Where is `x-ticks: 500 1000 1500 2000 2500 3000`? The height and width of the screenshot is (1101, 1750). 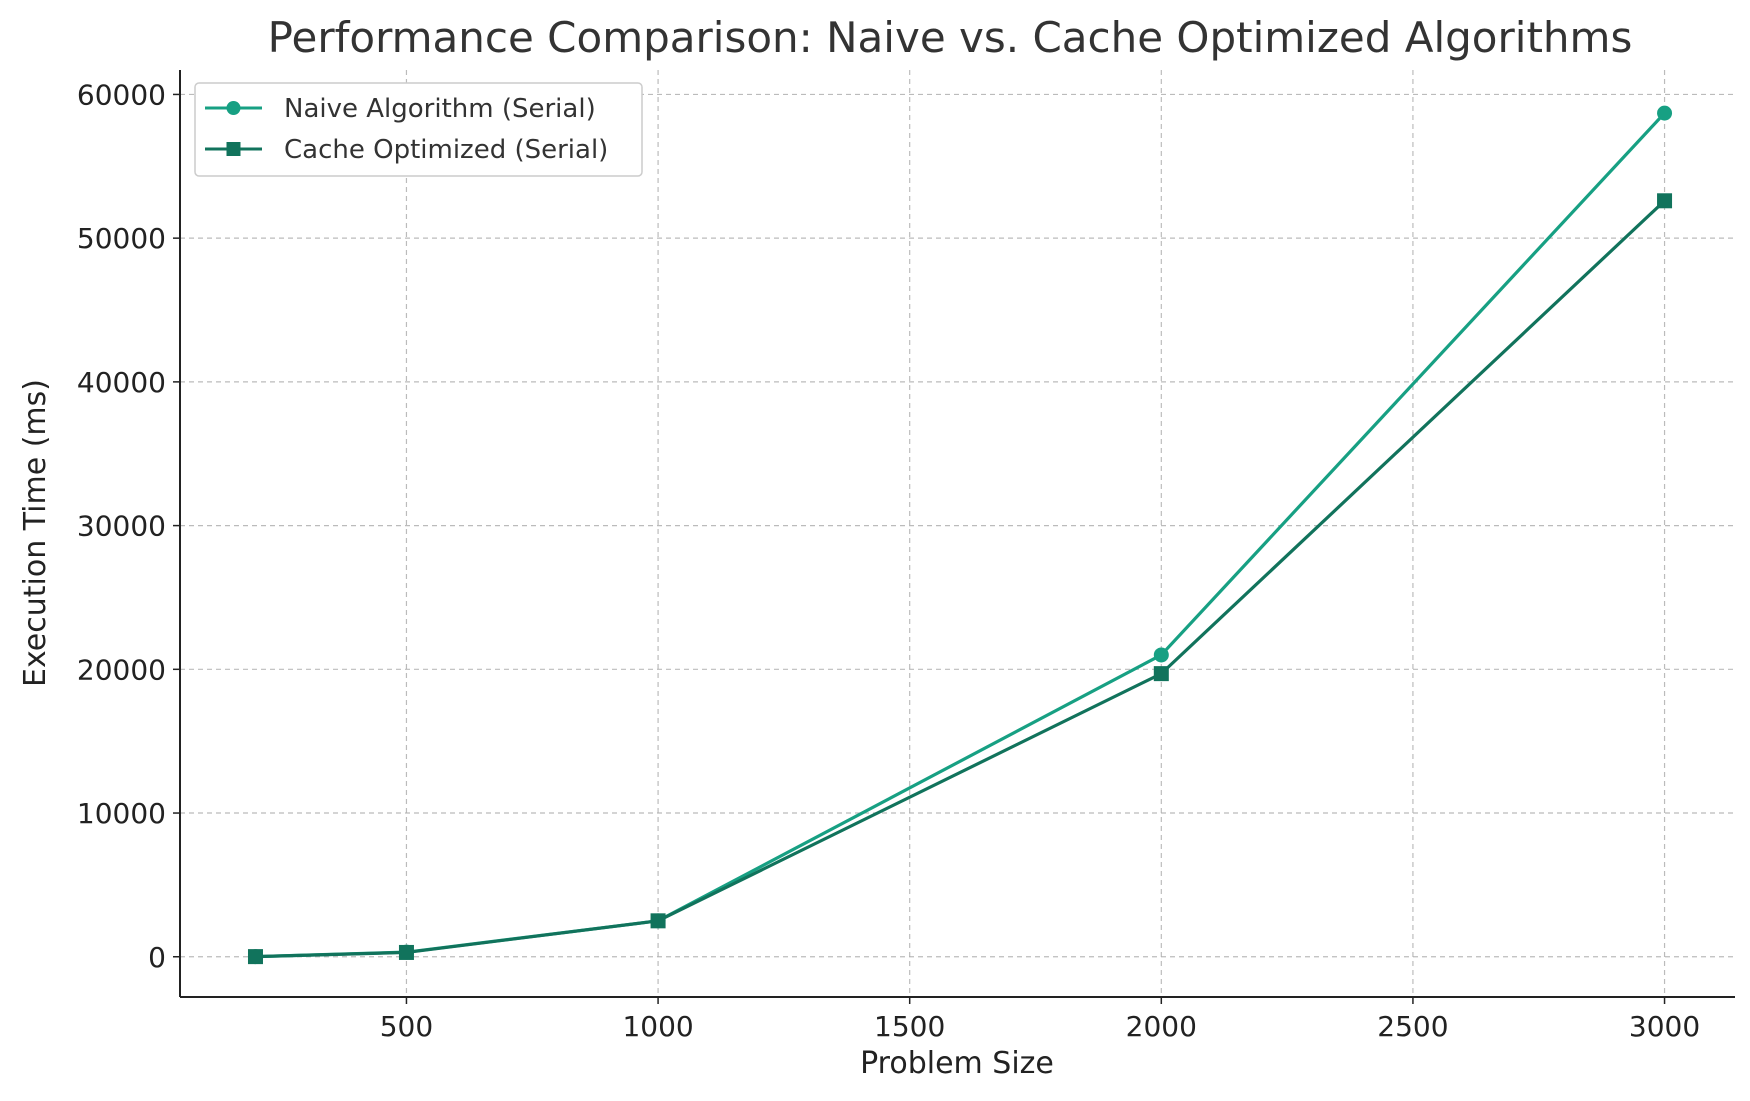 x-ticks: 500 1000 1500 2000 2500 3000 is located at coordinates (1040, 1020).